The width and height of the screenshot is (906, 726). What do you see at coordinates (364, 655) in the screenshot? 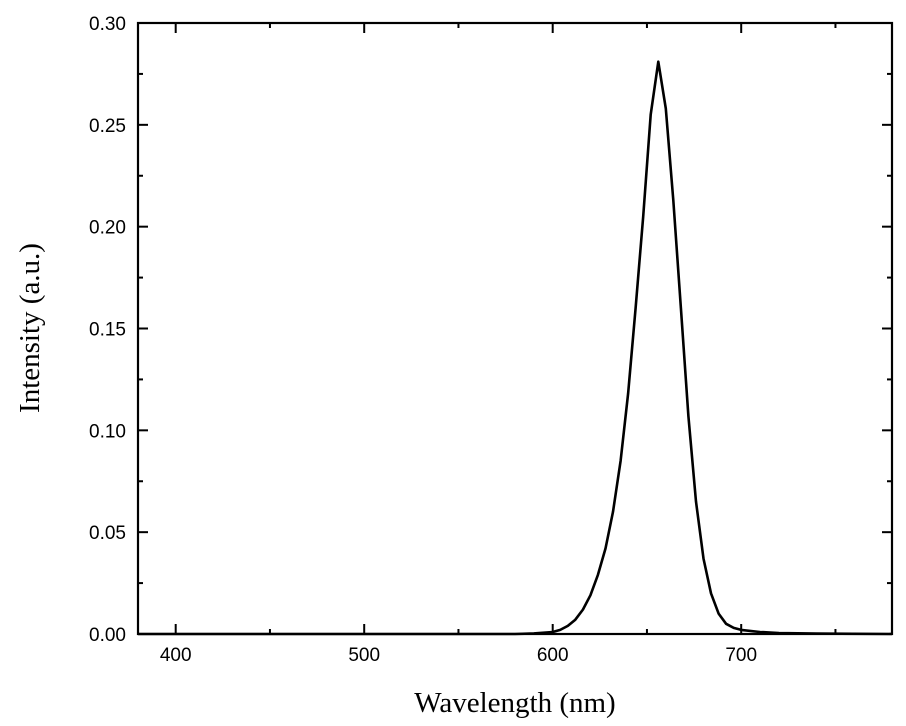
I see `x-tick-label: 500` at bounding box center [364, 655].